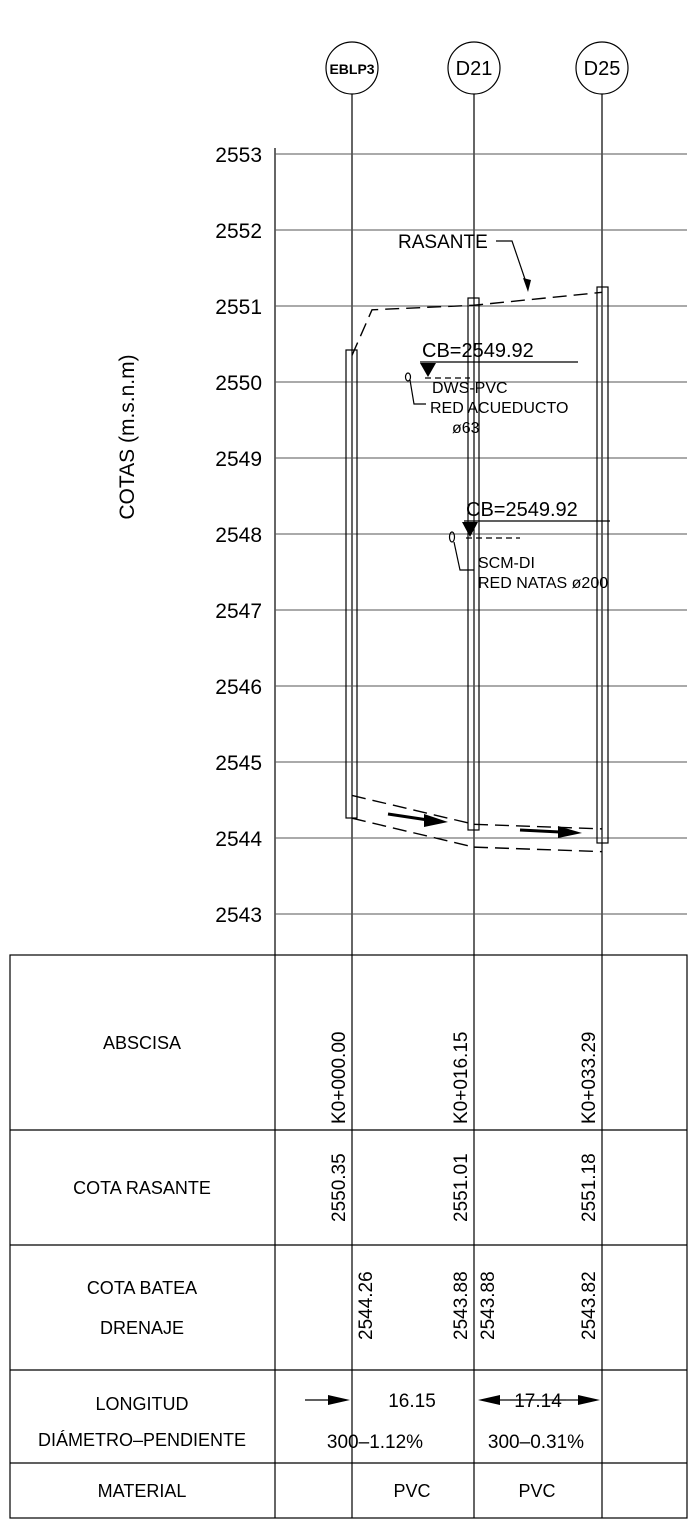  What do you see at coordinates (238, 459) in the screenshot?
I see `y-tick-label: 2549` at bounding box center [238, 459].